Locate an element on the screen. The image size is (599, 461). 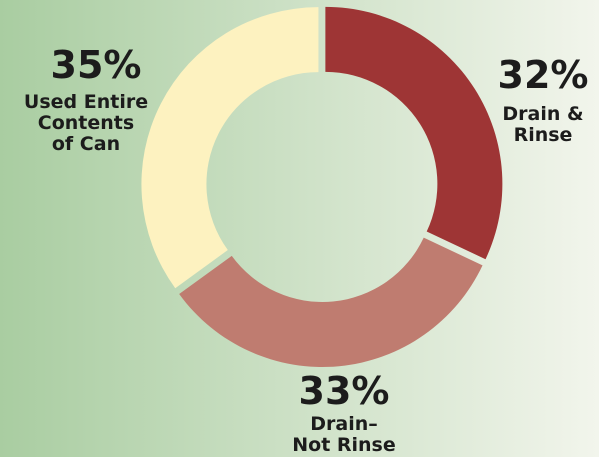
slice-label-drain-not-rinse-line2: Not Rinse is located at coordinates (344, 445).